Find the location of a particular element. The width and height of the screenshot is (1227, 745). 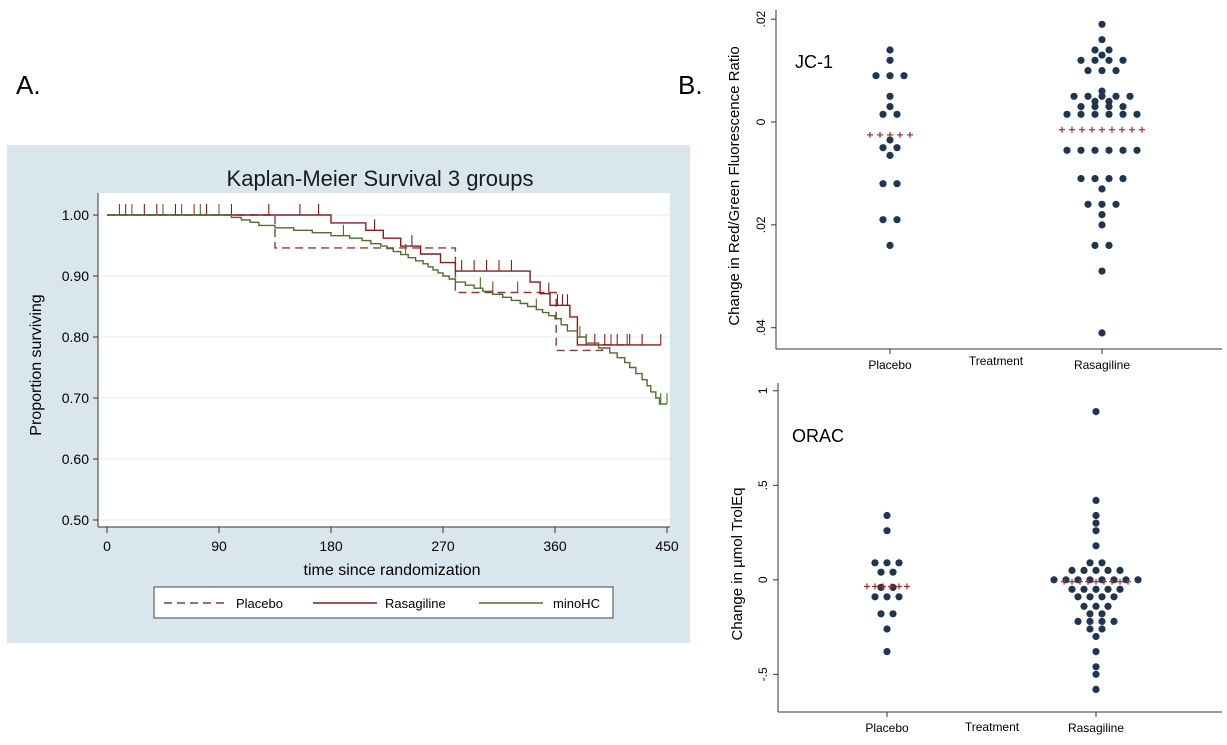

legend: Placebo Rasagiline minoHC is located at coordinates (383, 602).